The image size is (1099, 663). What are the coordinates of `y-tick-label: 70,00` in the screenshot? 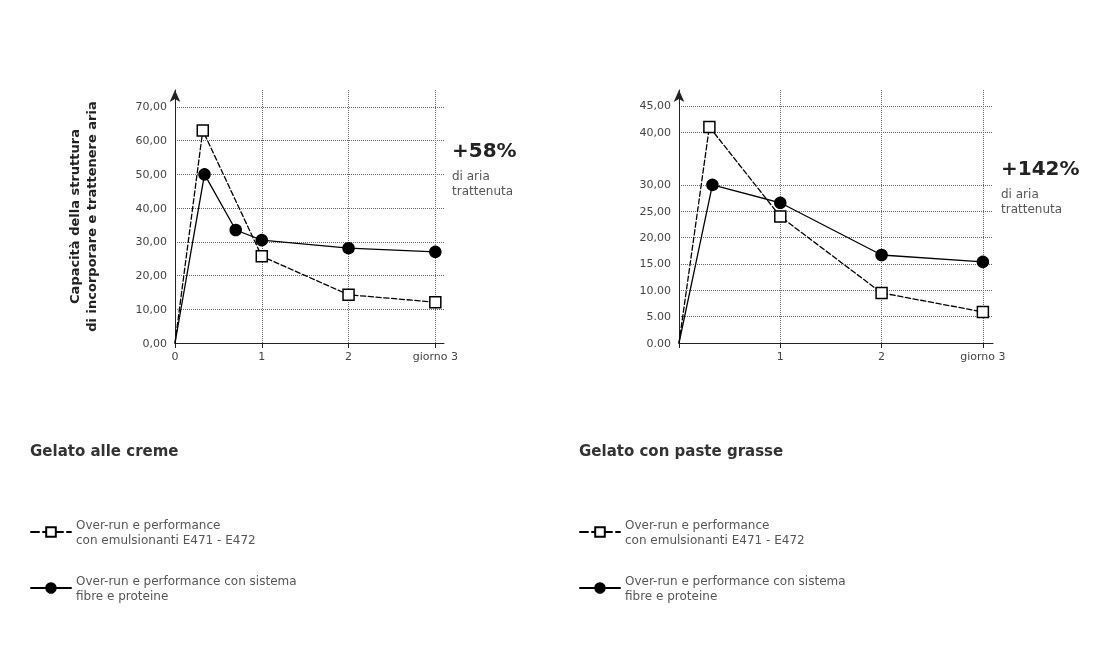 It's located at (151, 107).